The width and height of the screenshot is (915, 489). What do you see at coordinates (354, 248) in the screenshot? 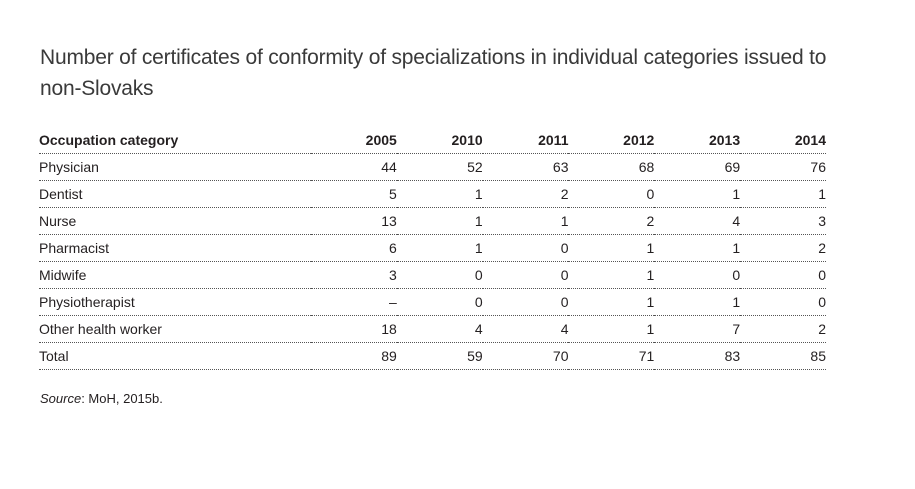
I see `table-cell: 6` at bounding box center [354, 248].